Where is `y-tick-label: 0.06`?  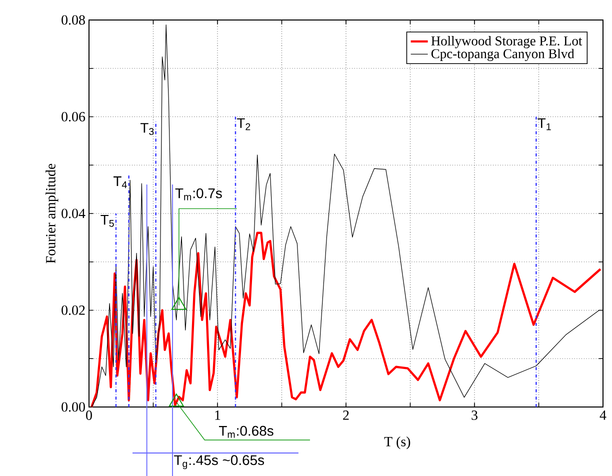
y-tick-label: 0.06 is located at coordinates (74, 117).